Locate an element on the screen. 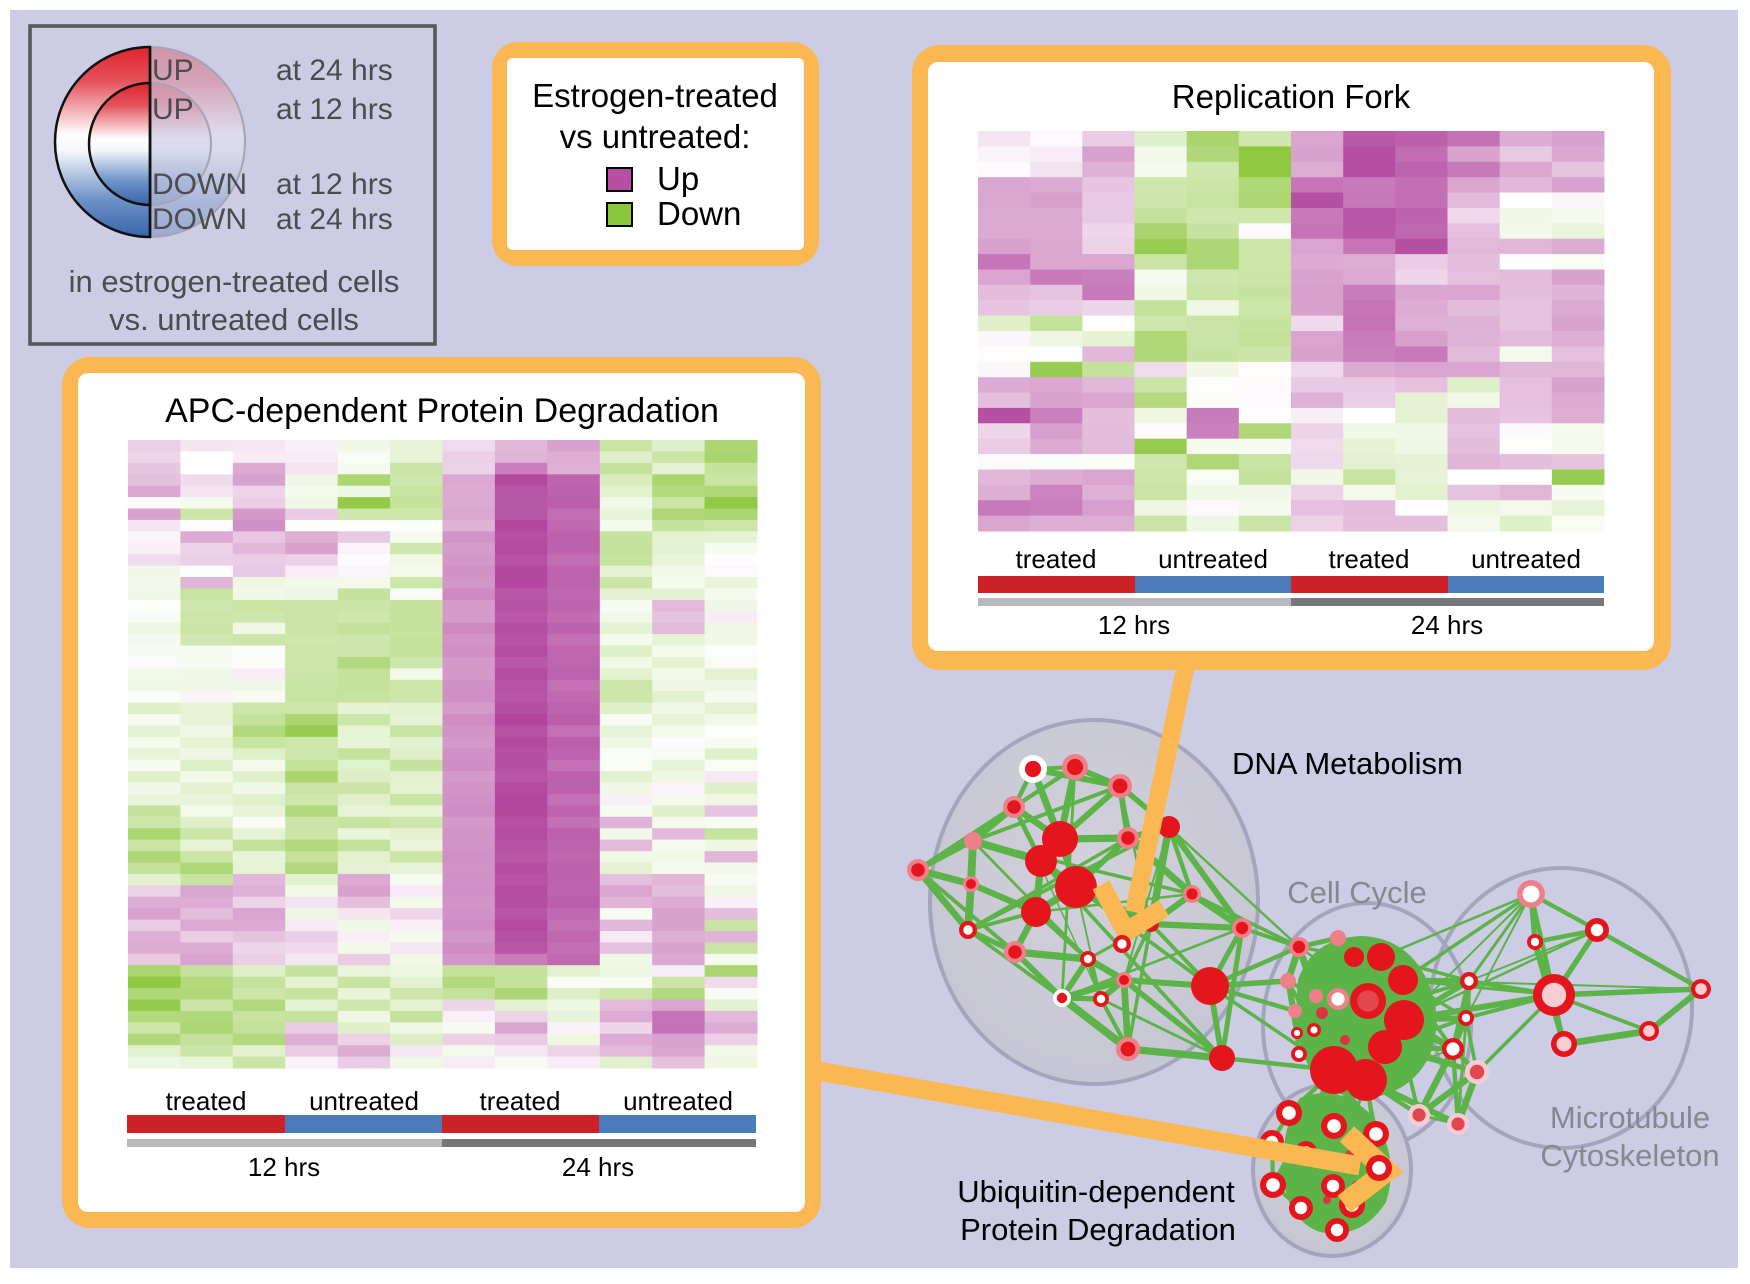 This screenshot has width=1750, height=1284. svg-text: Protein Degradation is located at coordinates (1098, 1229).